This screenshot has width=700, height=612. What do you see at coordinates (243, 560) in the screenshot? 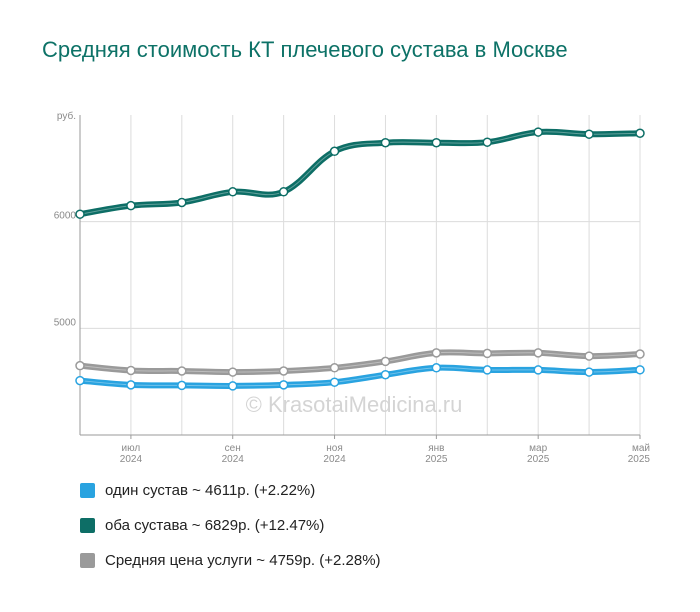
I see `legend-label: Средняя цена услуги ~ 4759р. (+2.28%)` at bounding box center [243, 560].